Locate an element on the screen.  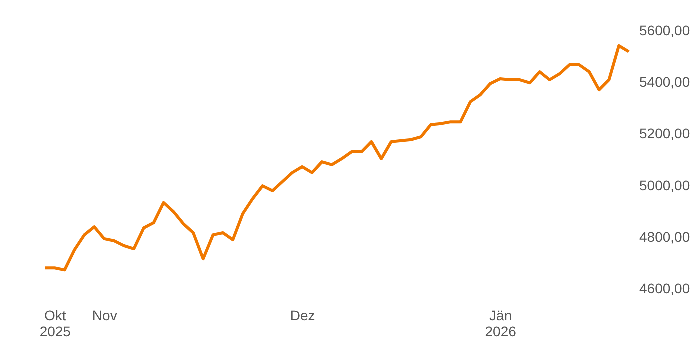
x-tick-label: Nov is located at coordinates (105, 316).